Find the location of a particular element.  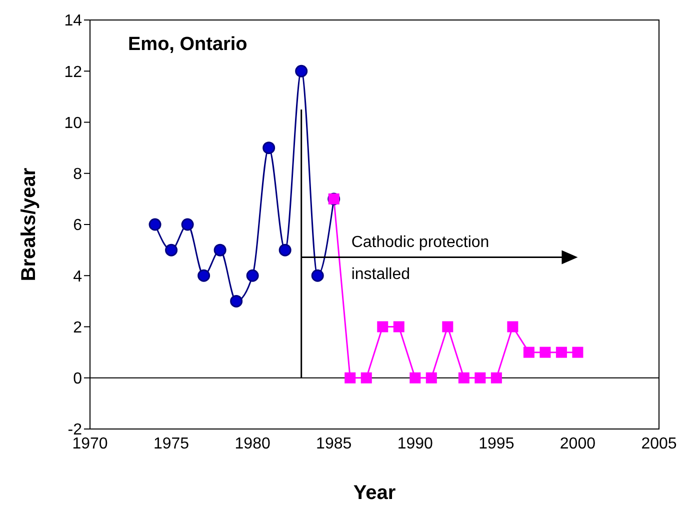

x-tick-label: 1975 is located at coordinates (171, 443).